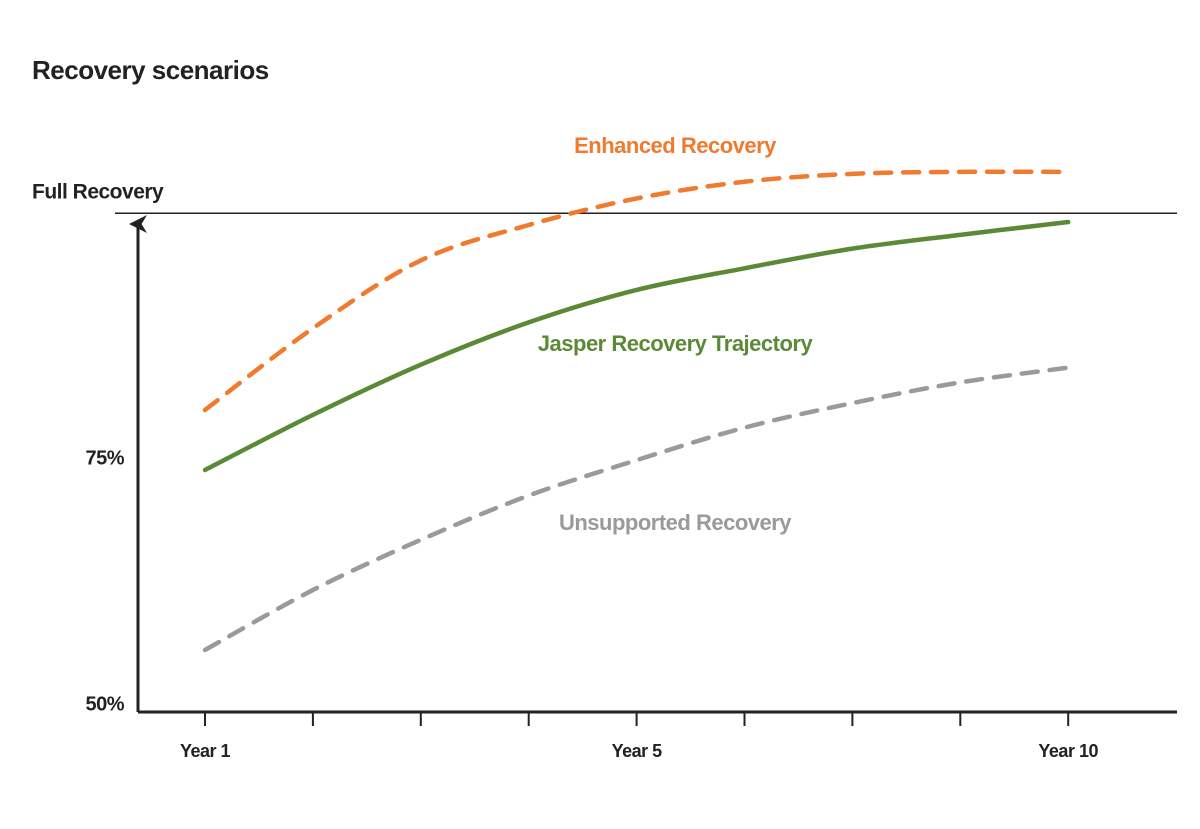 This screenshot has height=829, width=1200. I want to click on x-tick-label: Year 10, so click(1068, 751).